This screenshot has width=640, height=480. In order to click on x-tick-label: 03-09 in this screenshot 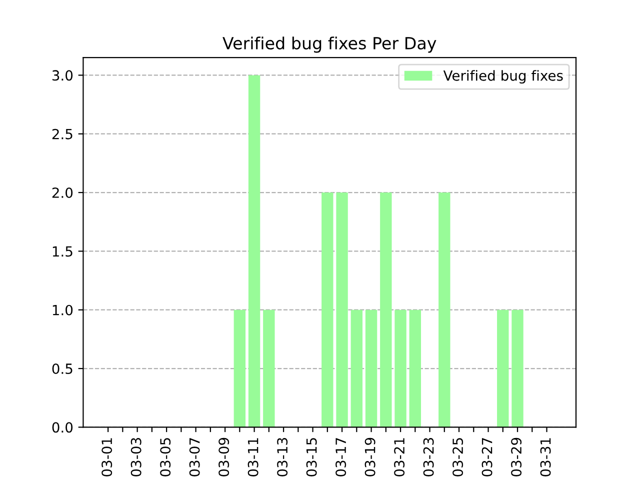, I will do `click(224, 457)`.